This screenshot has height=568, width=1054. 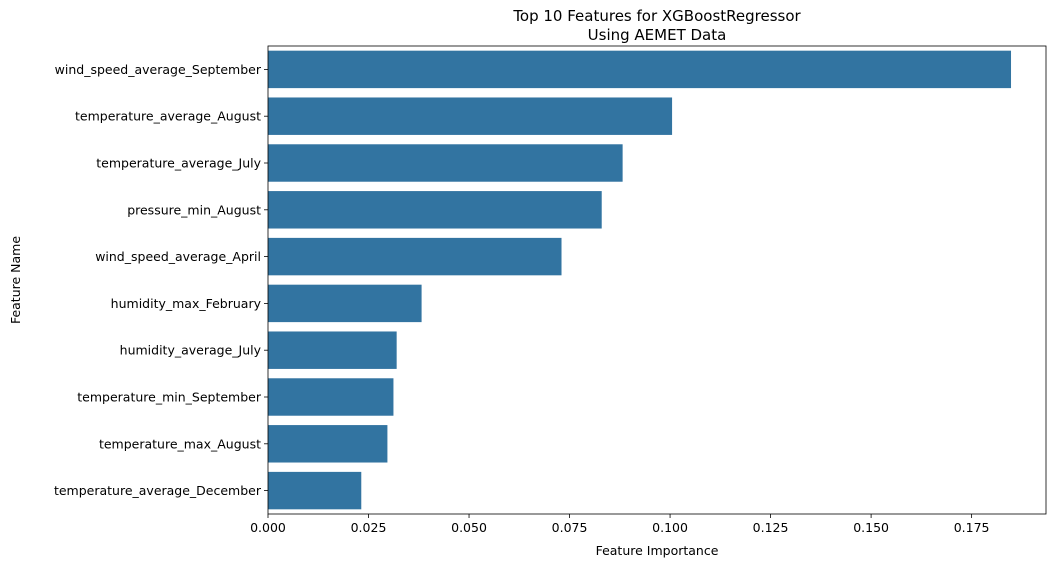 I want to click on bar-temperature-average-August, so click(x=470, y=116).